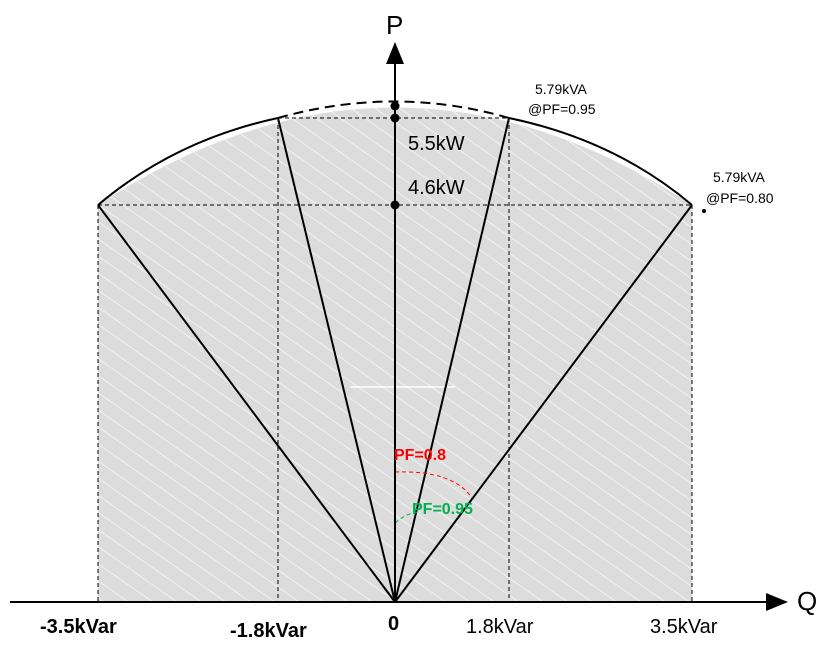 The width and height of the screenshot is (822, 645). I want to click on pf08-label: PF=0.8, so click(420, 455).